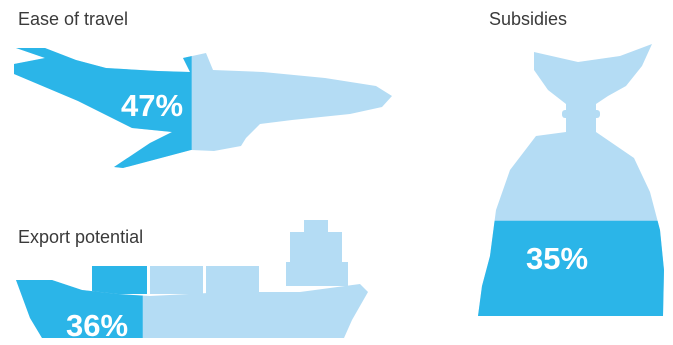 Image resolution: width=673 pixels, height=345 pixels. I want to click on ease-of-travel-label: Ease of travel, so click(73, 19).